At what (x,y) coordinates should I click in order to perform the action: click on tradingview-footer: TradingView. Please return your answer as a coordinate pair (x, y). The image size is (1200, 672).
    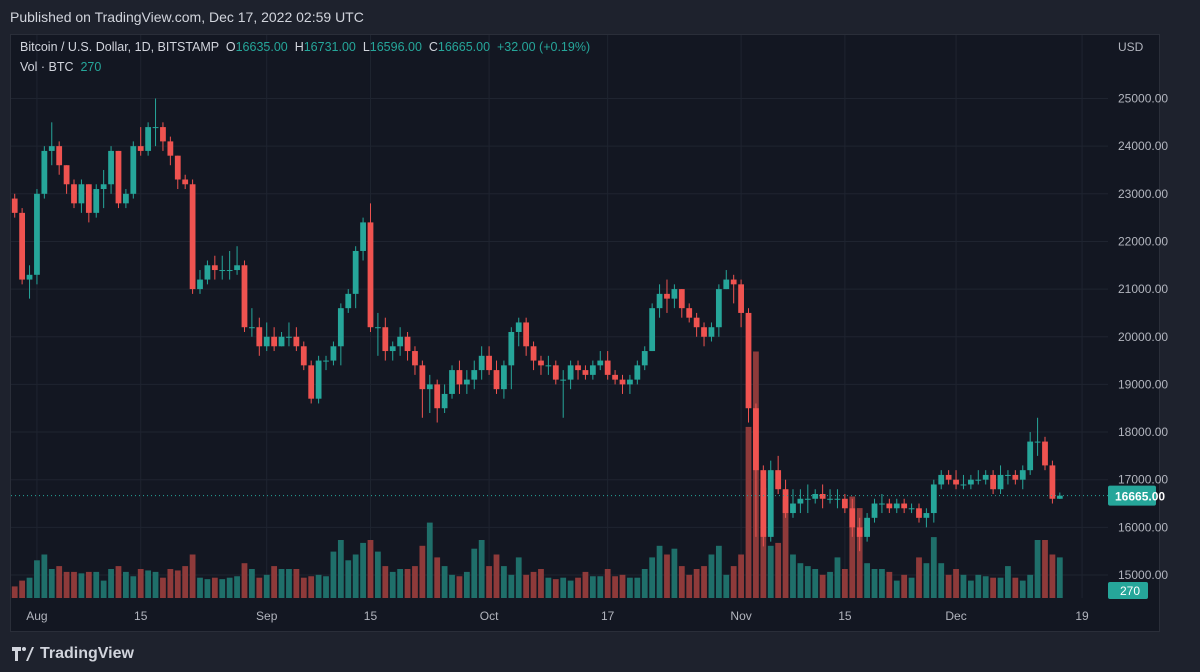
    Looking at the image, I should click on (73, 654).